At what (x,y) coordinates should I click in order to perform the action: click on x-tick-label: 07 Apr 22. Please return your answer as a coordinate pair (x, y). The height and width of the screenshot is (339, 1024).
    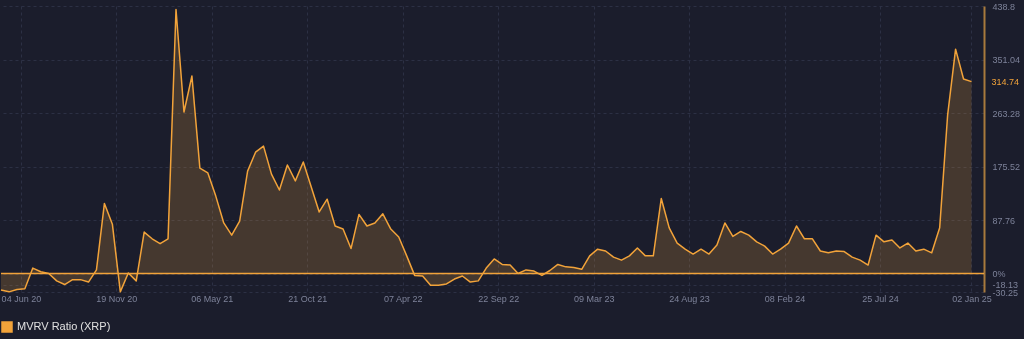
    Looking at the image, I should click on (403, 298).